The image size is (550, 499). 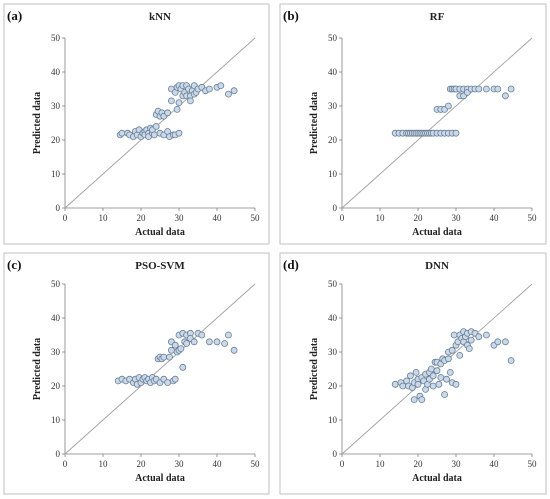 What do you see at coordinates (160, 17) in the screenshot?
I see `chart-title: kNN` at bounding box center [160, 17].